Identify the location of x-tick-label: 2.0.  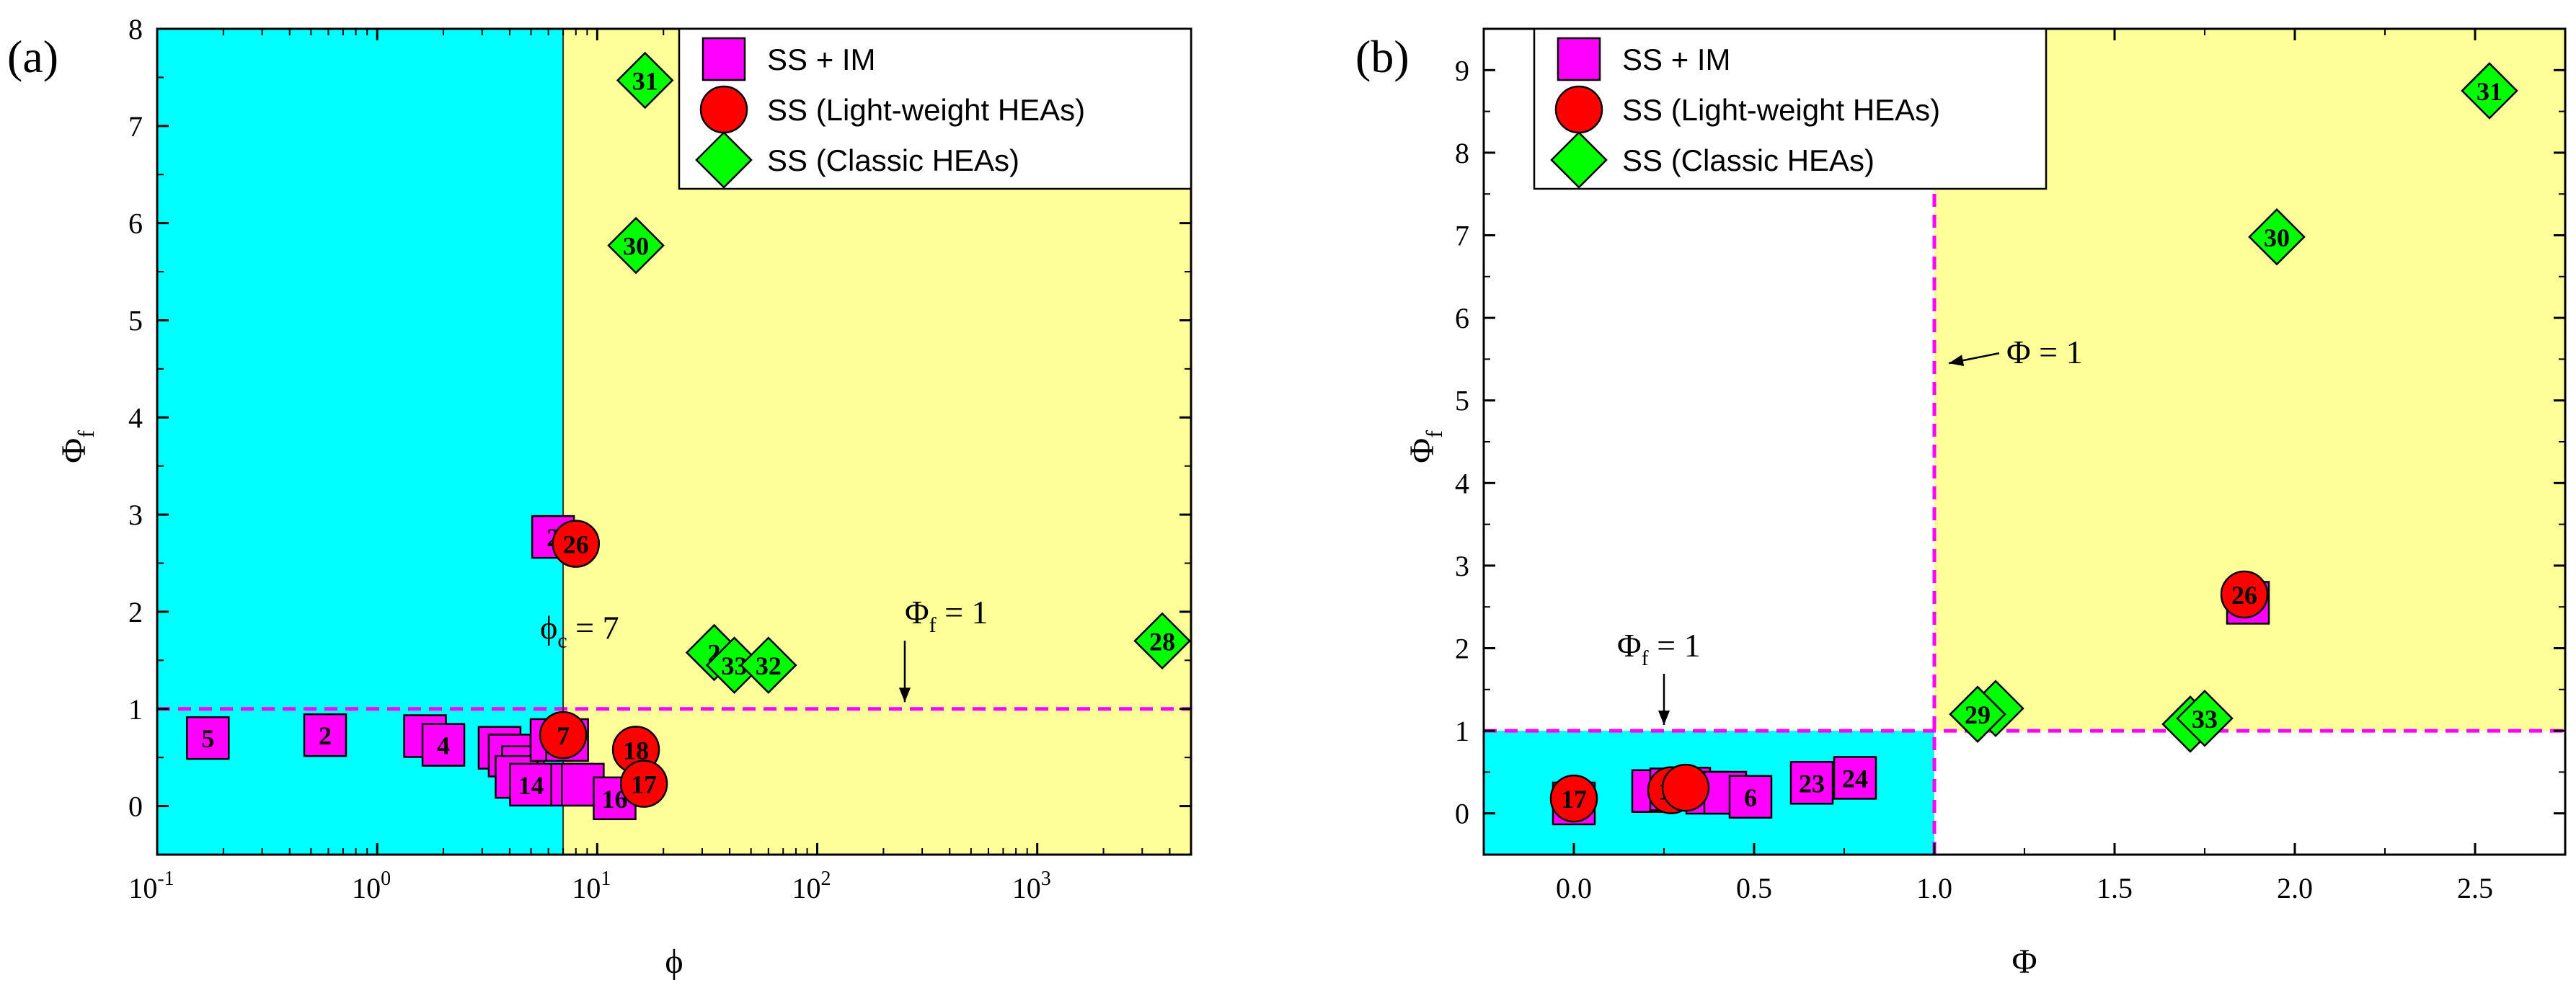
(2295, 888).